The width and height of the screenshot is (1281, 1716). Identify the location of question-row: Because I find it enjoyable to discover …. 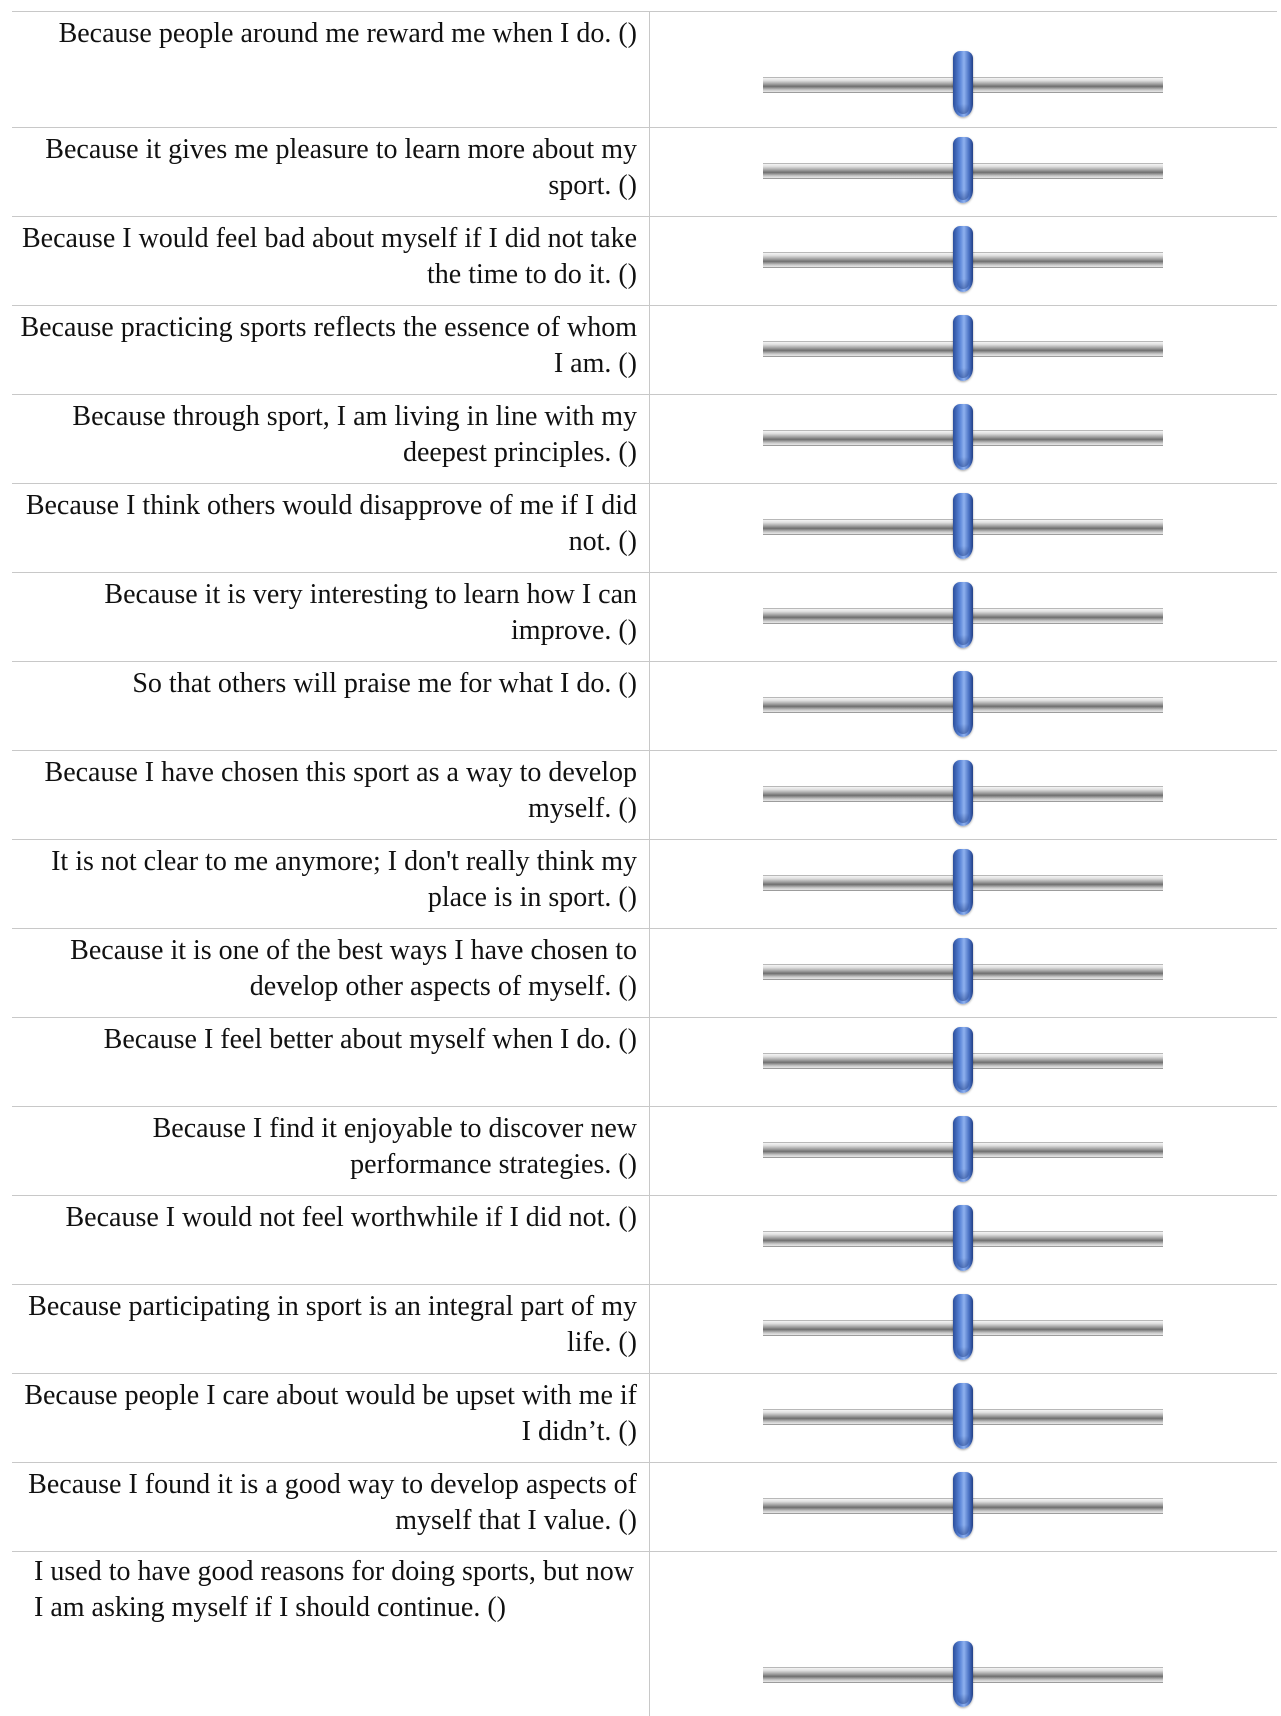
(644, 1151).